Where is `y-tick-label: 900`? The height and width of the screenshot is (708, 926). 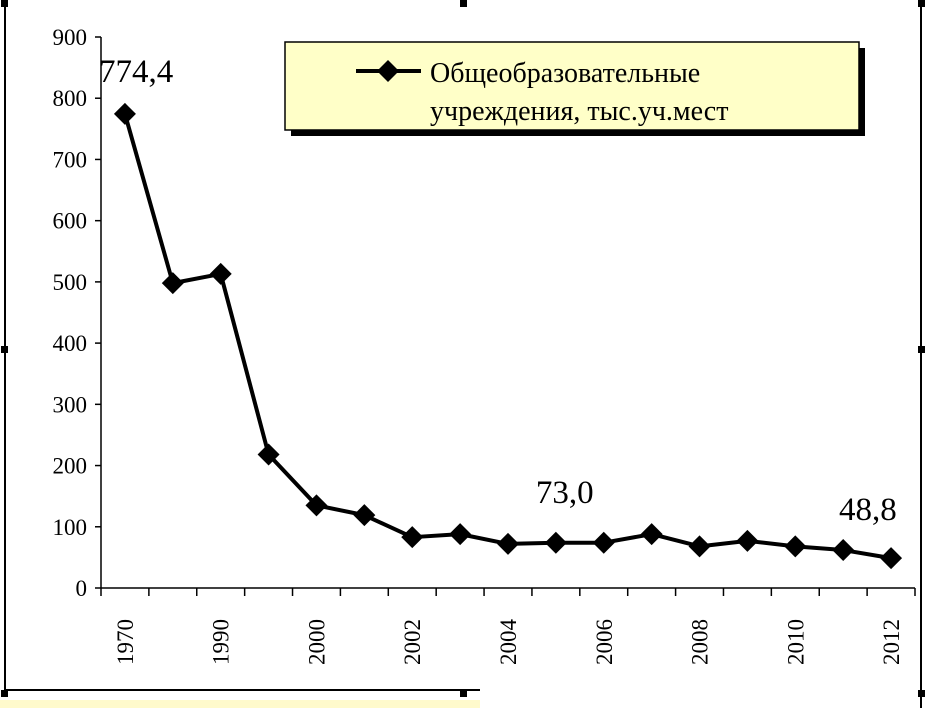
y-tick-label: 900 is located at coordinates (70, 37).